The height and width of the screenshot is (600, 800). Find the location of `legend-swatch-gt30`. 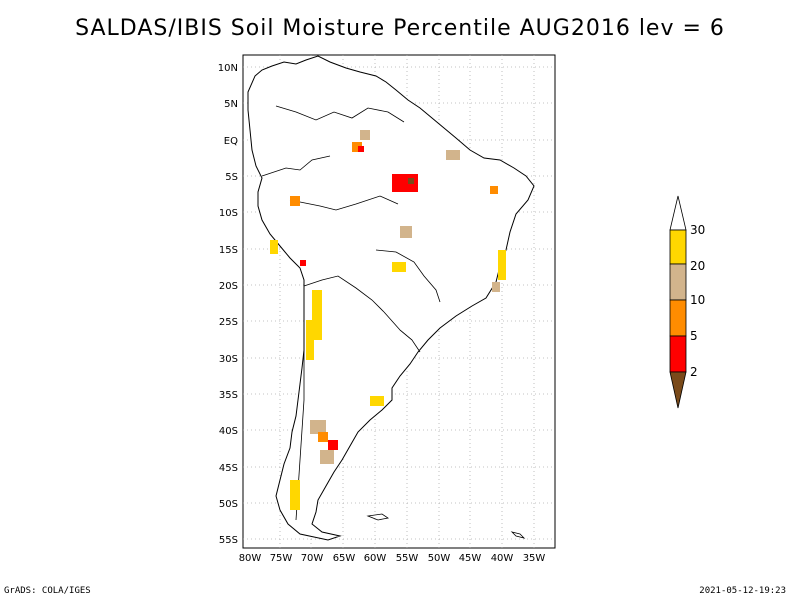

legend-swatch-gt30 is located at coordinates (678, 213).